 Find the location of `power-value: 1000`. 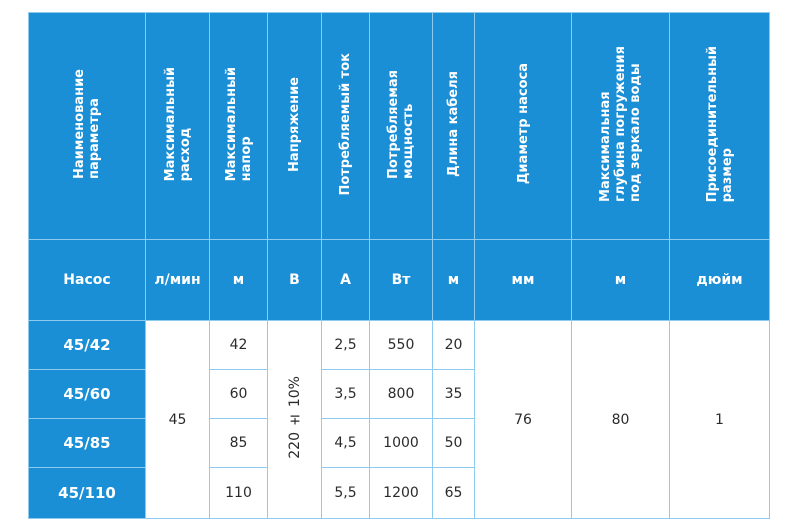

power-value: 1000 is located at coordinates (401, 443).